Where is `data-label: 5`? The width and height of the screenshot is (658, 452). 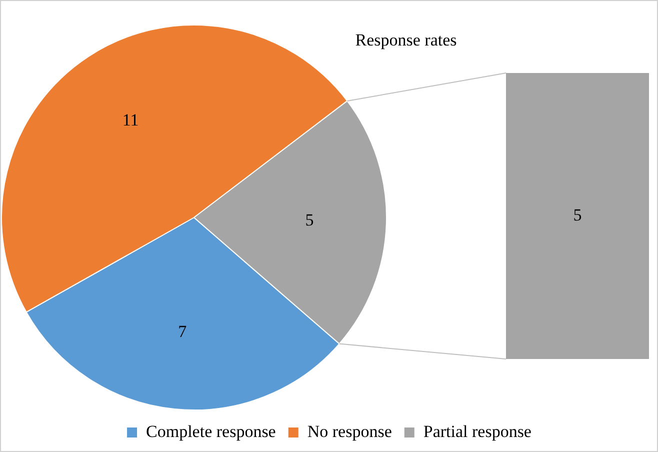 data-label: 5 is located at coordinates (309, 220).